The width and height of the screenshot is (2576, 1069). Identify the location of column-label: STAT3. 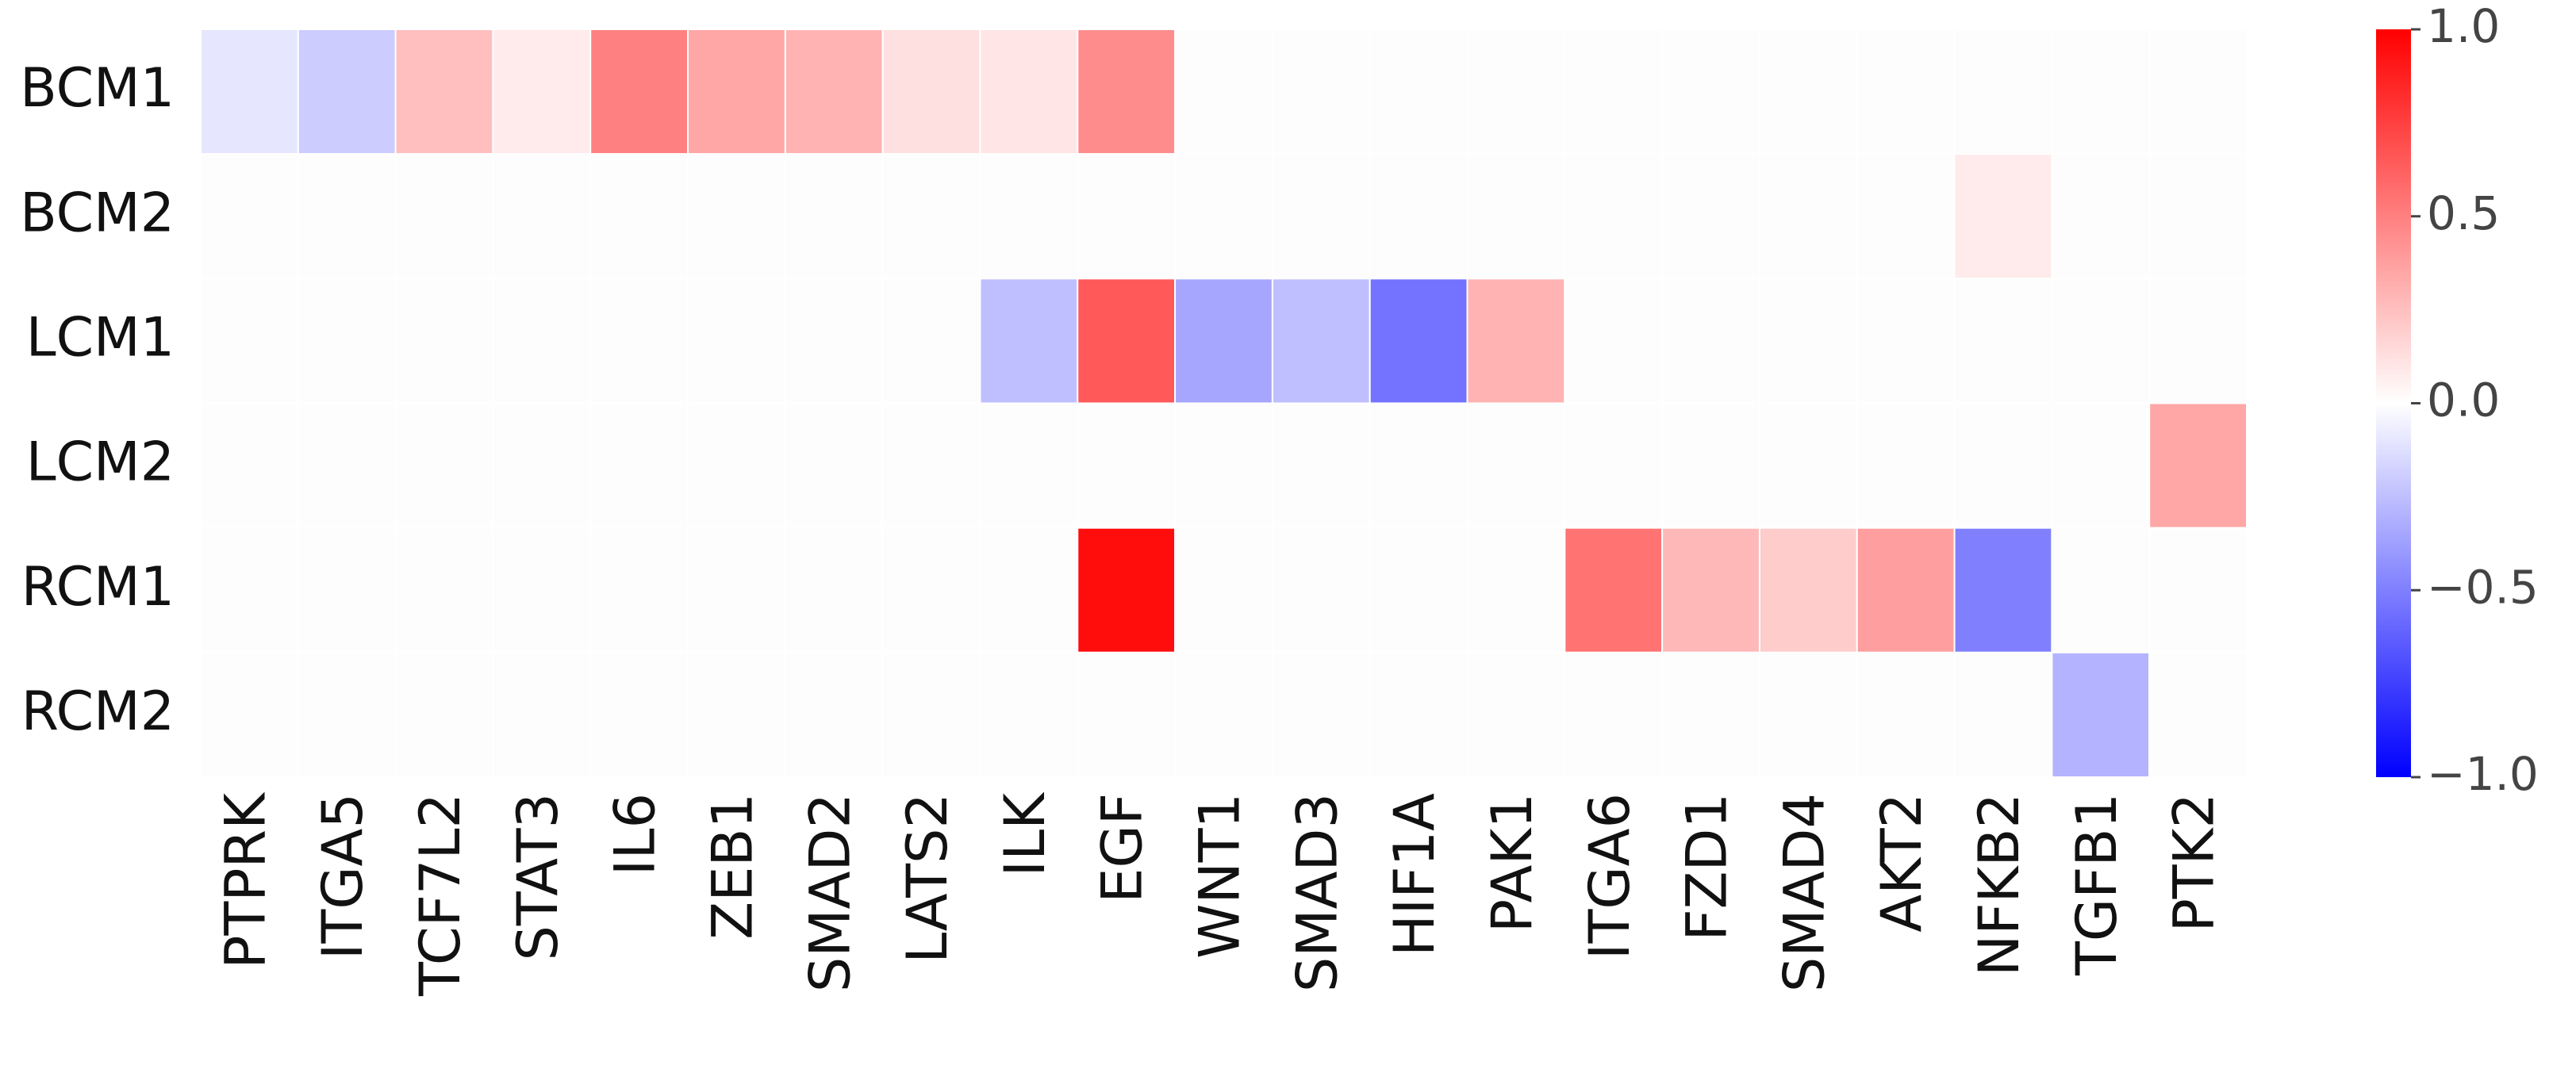
(537, 877).